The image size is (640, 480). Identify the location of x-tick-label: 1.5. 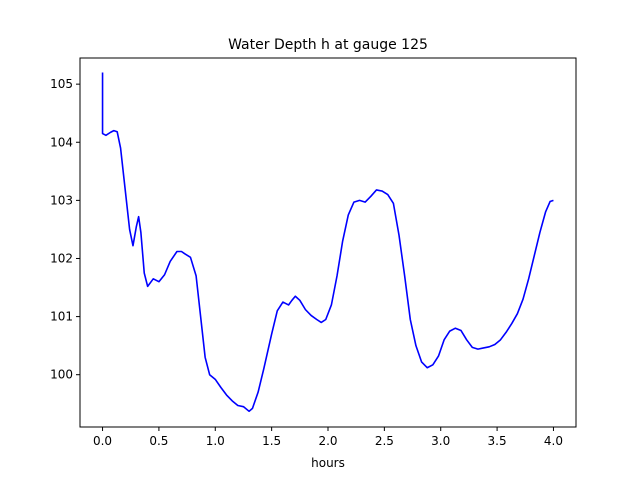
(271, 441).